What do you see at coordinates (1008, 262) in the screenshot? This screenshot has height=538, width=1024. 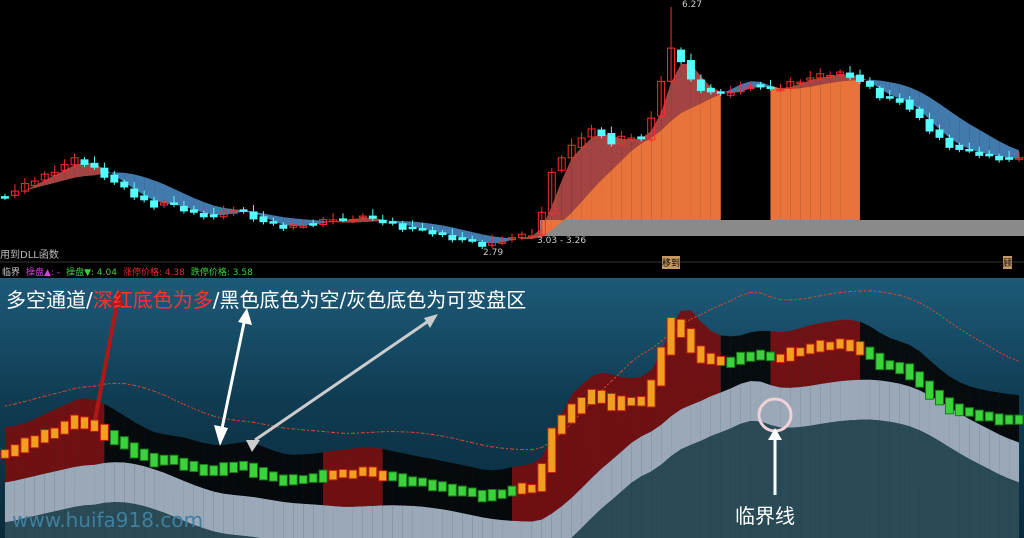 I see `marker-2: 顾` at bounding box center [1008, 262].